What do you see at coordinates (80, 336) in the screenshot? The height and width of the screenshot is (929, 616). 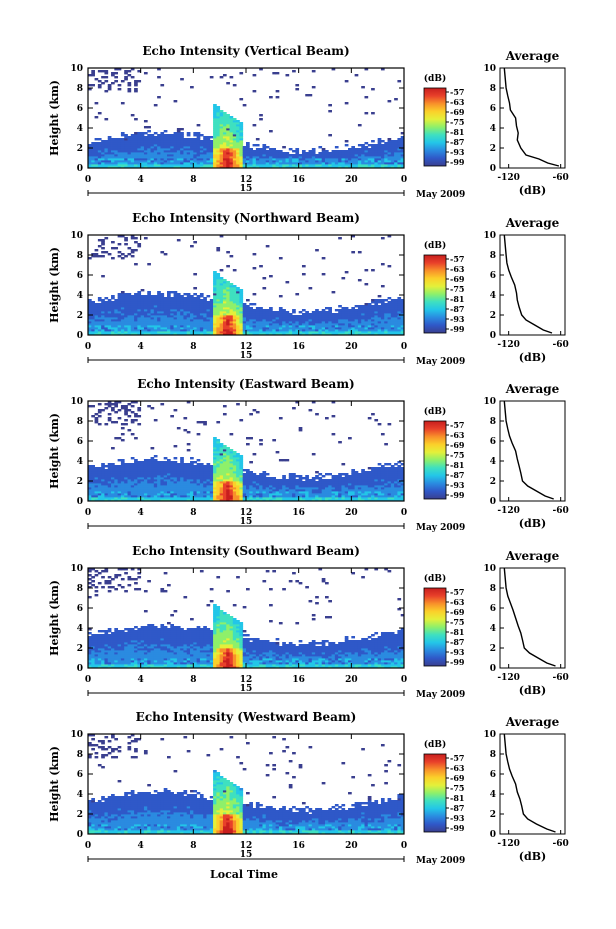 I see `y-tick-label: 0` at bounding box center [80, 336].